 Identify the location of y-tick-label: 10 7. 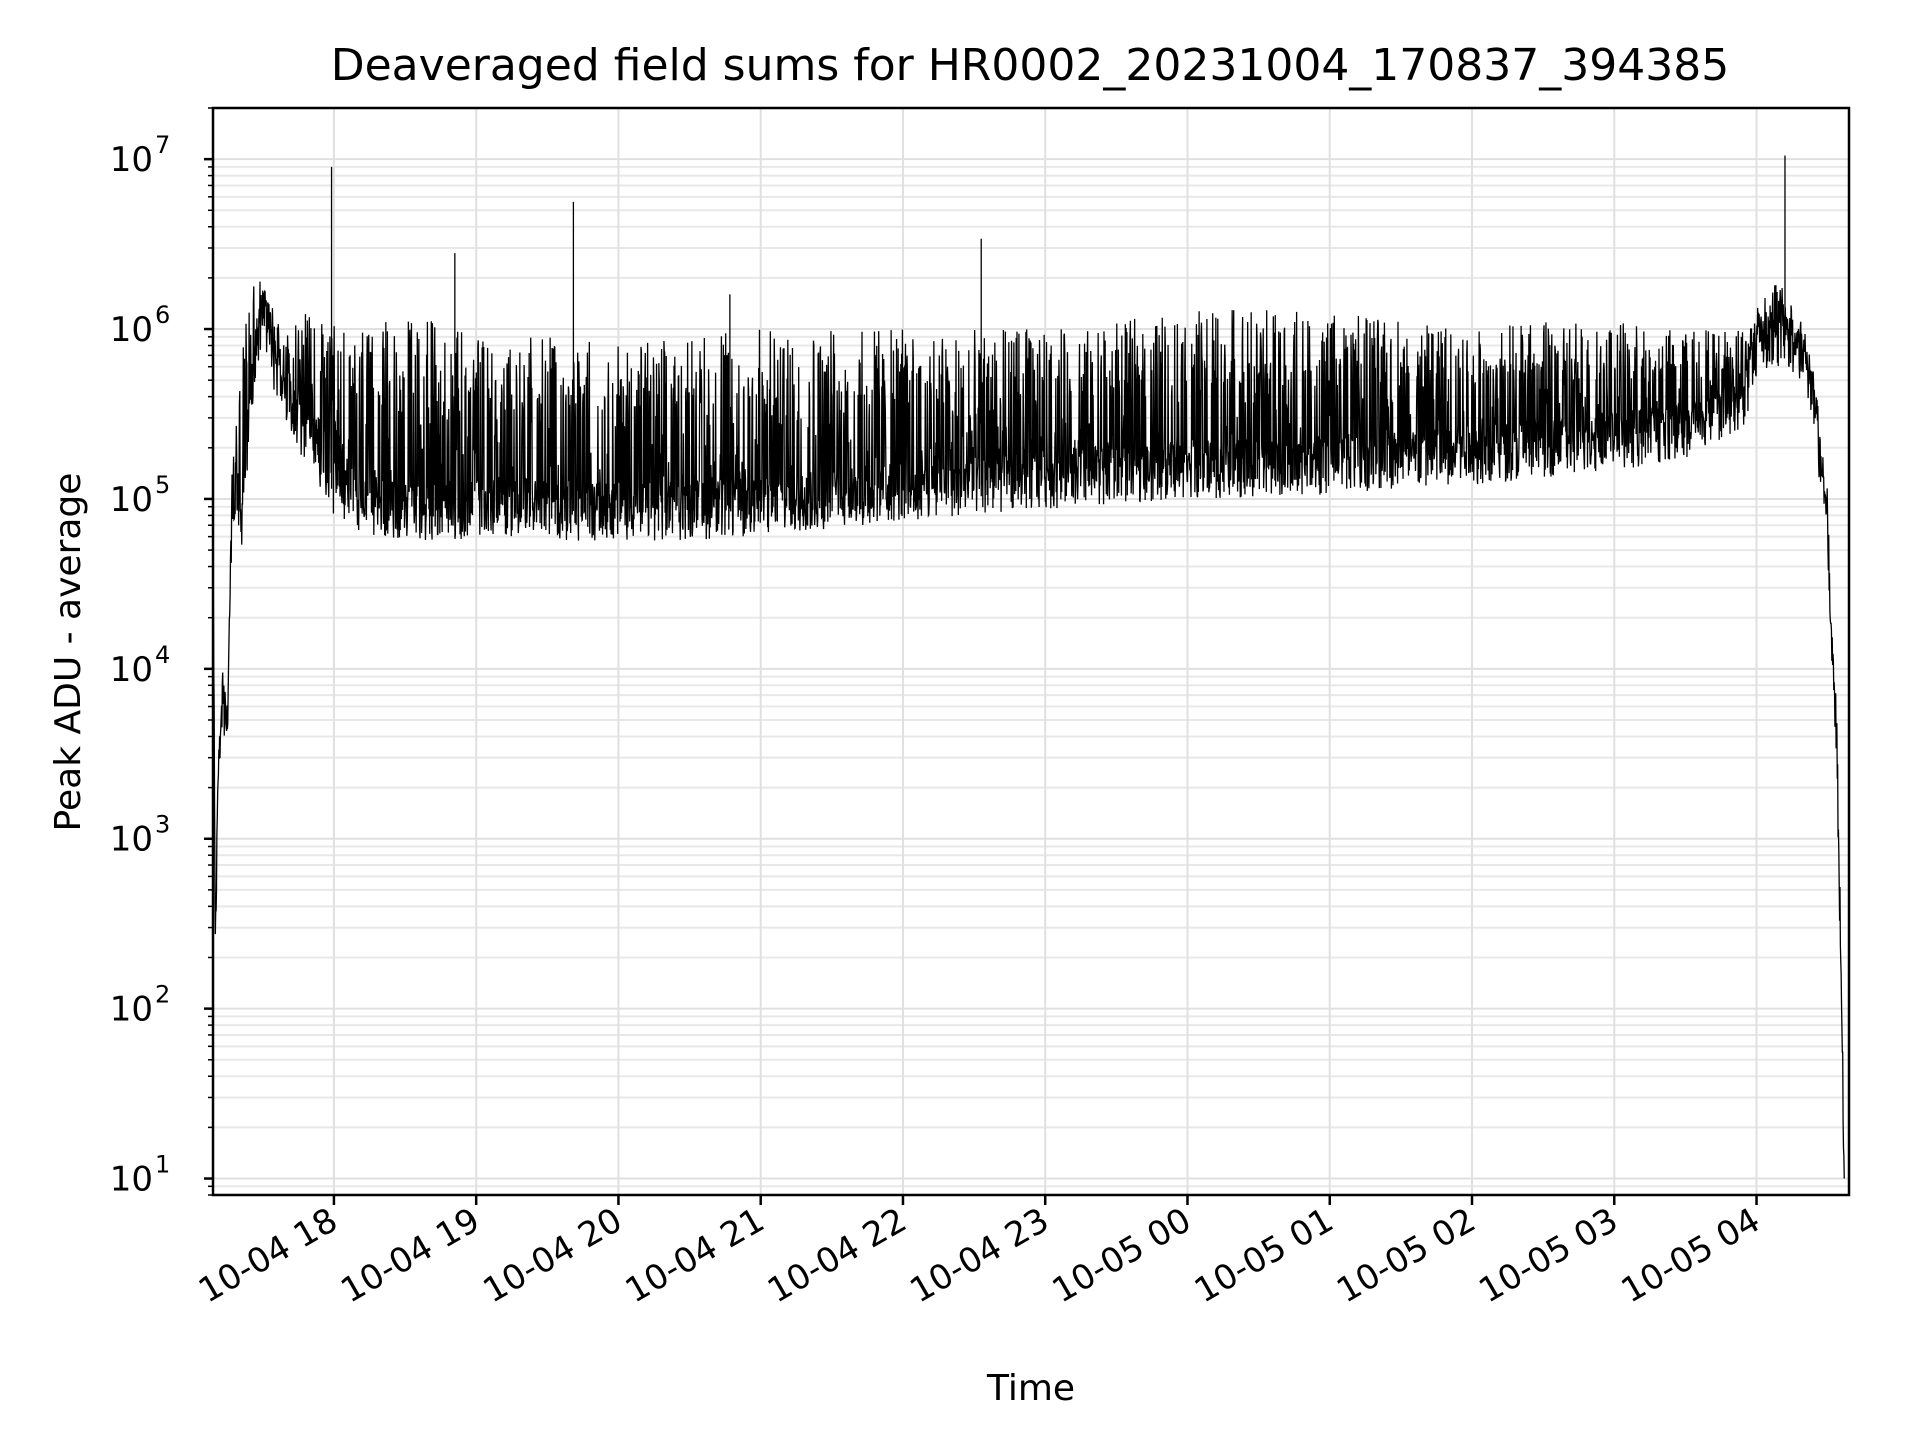
(140, 155).